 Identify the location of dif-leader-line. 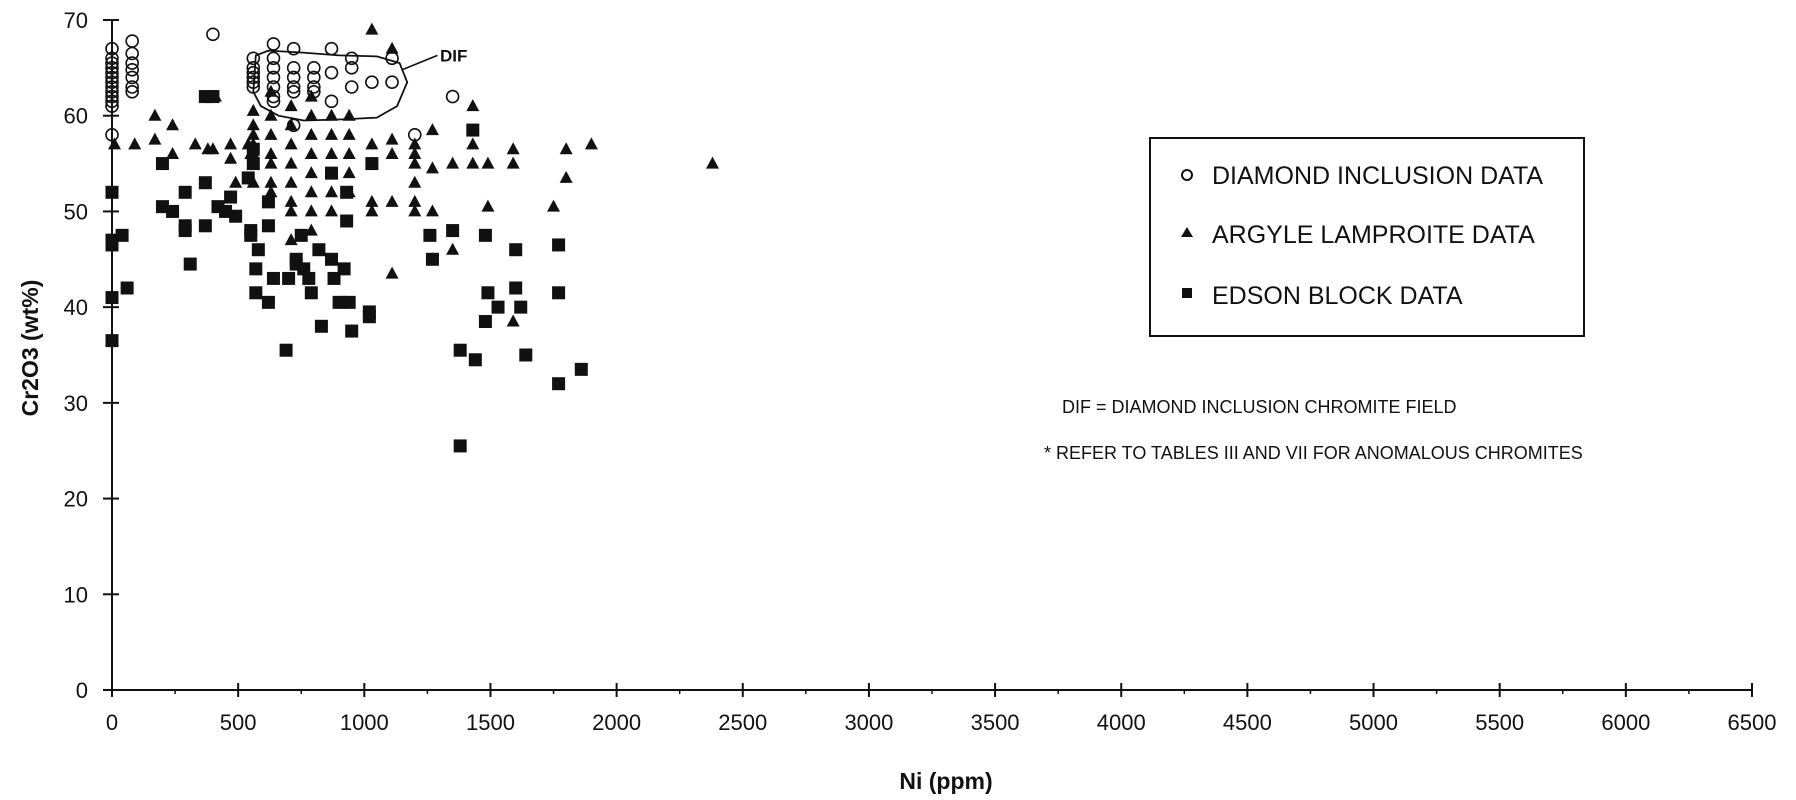
(419, 62).